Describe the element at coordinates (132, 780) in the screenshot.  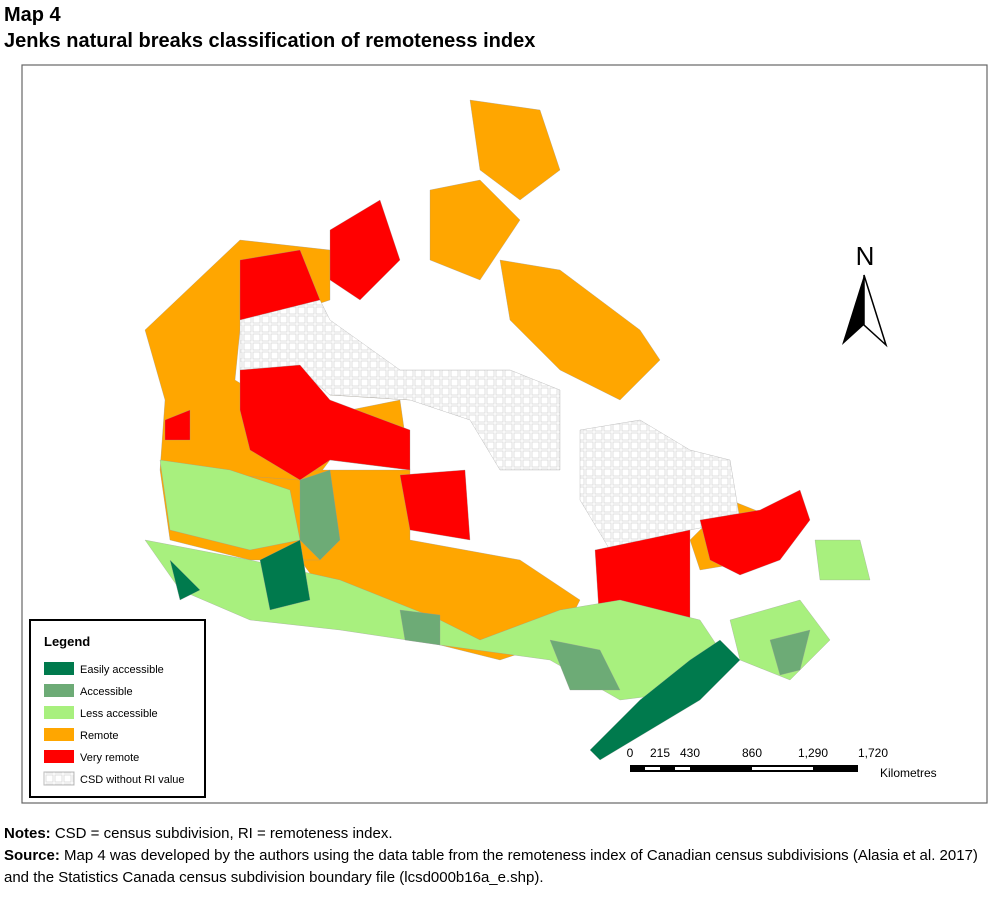
I see `legend-label: CSD without RI value` at that location.